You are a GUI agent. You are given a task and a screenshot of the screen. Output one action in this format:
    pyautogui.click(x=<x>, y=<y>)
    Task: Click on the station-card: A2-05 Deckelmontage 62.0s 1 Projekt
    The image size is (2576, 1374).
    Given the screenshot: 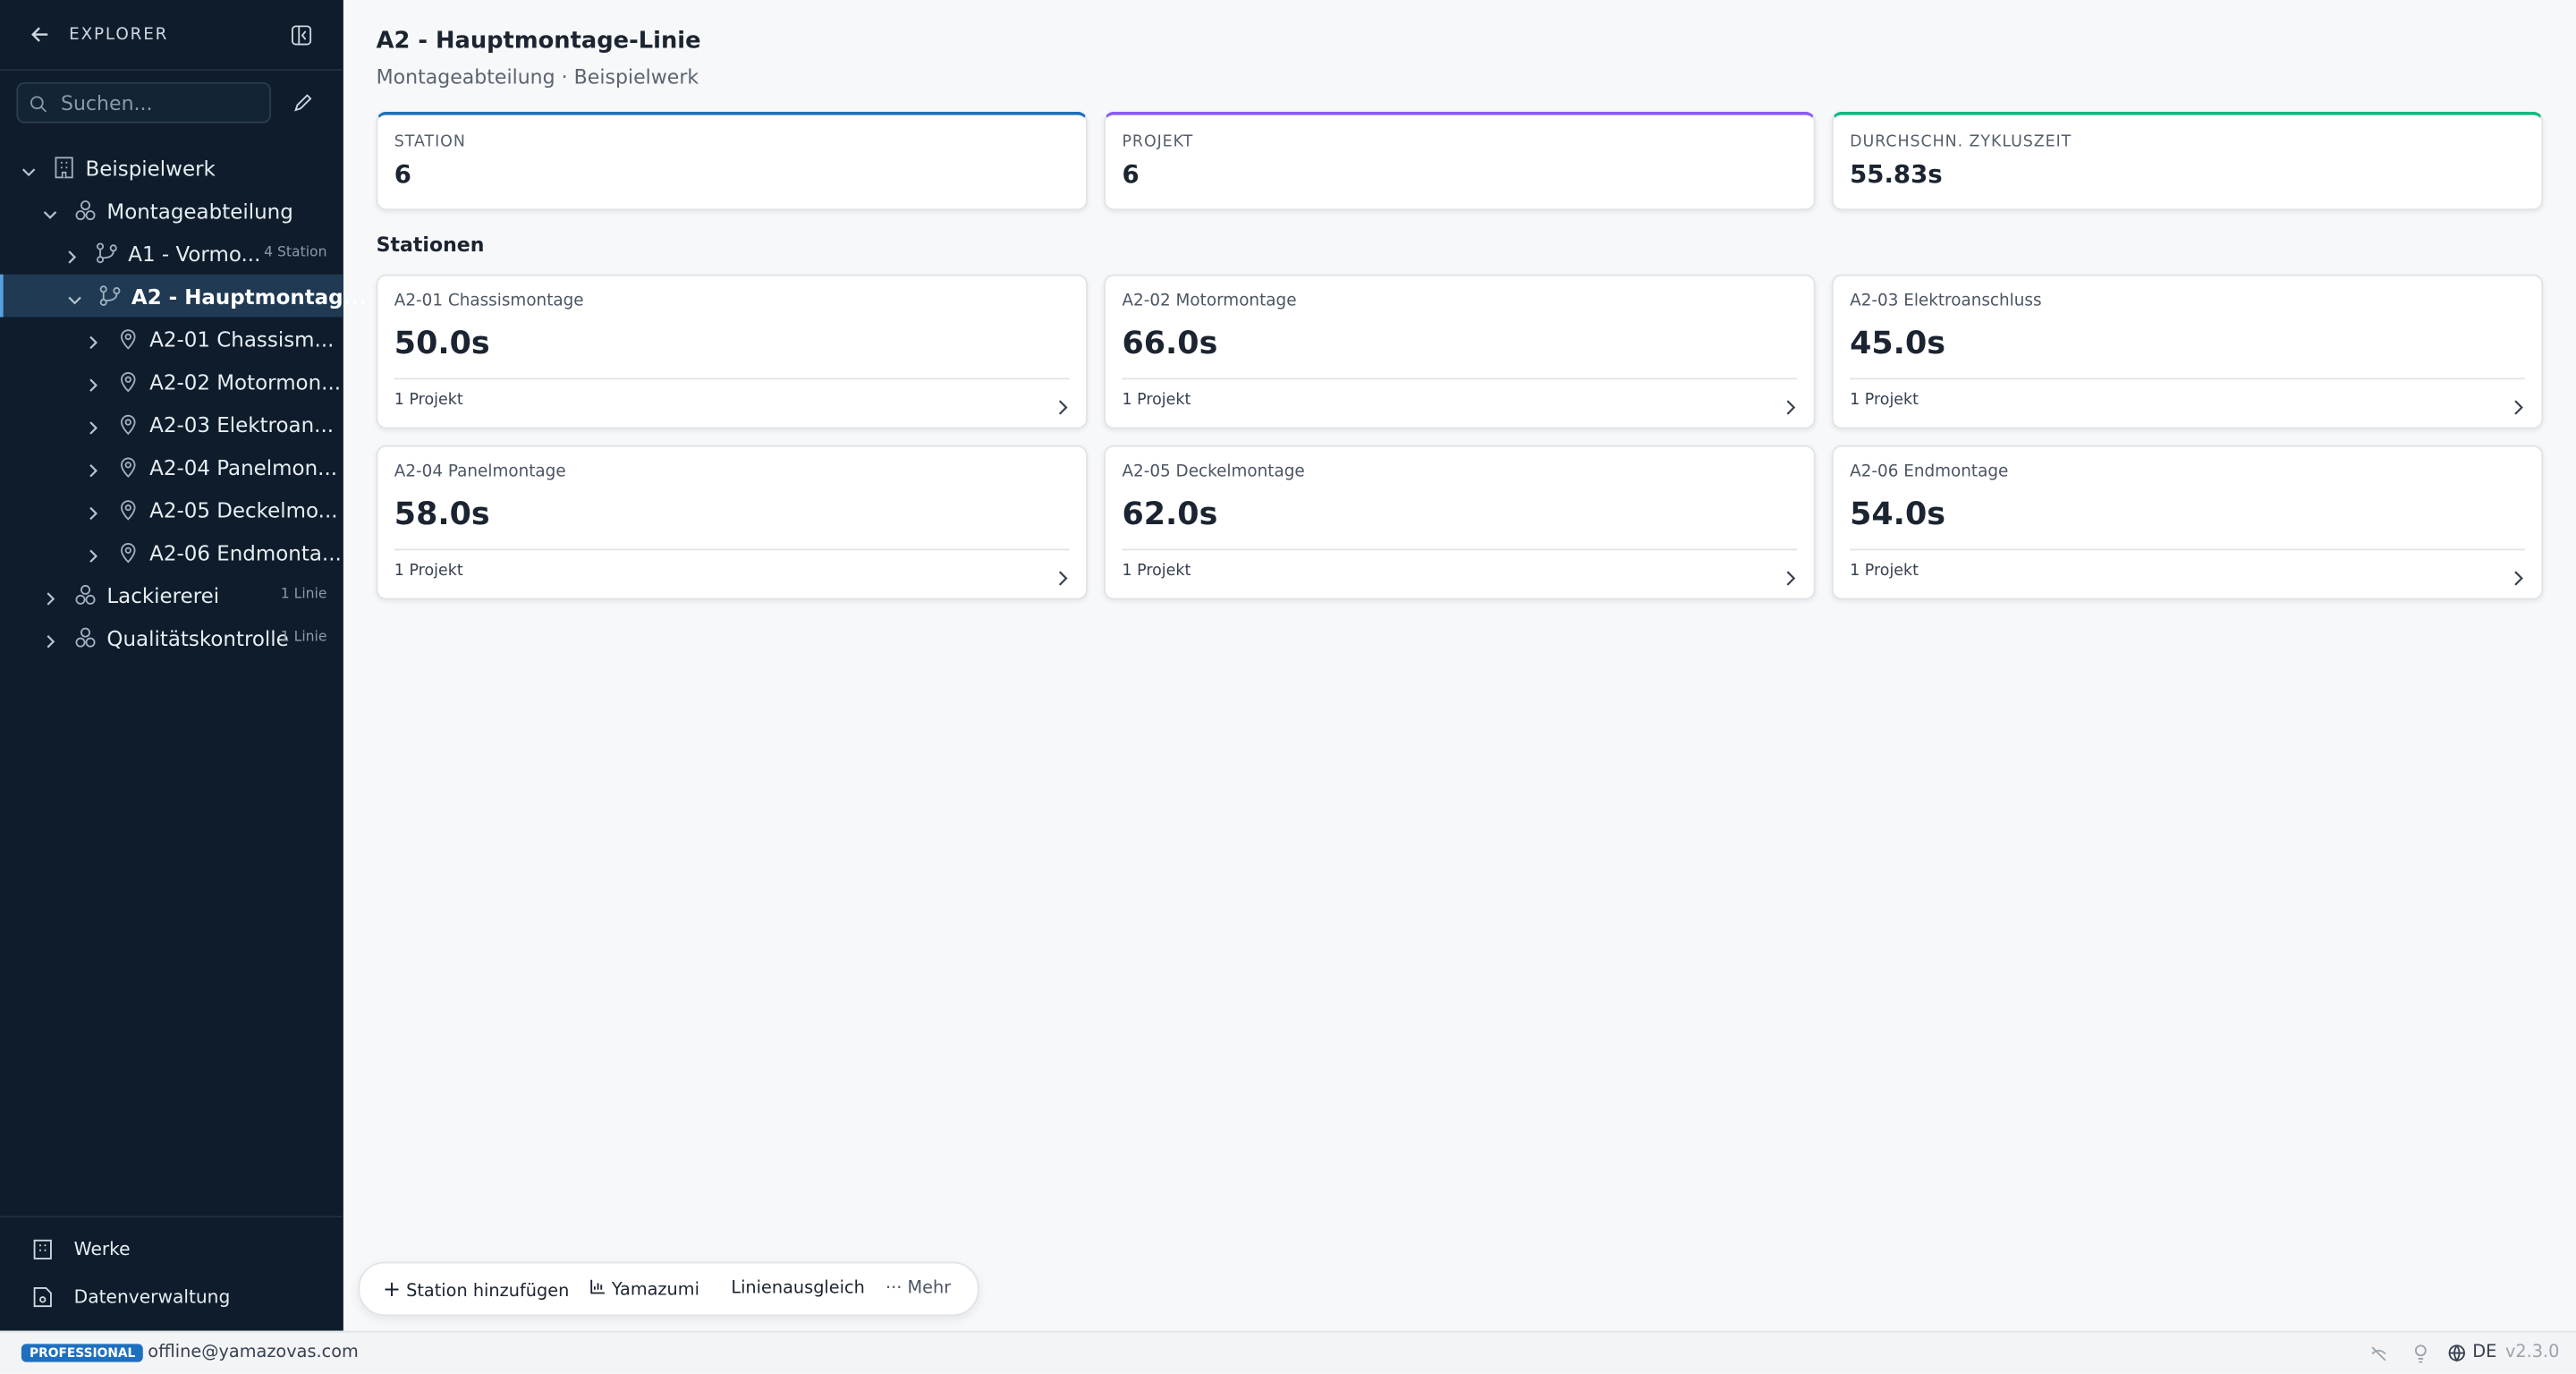 What is the action you would take?
    pyautogui.click(x=1460, y=522)
    